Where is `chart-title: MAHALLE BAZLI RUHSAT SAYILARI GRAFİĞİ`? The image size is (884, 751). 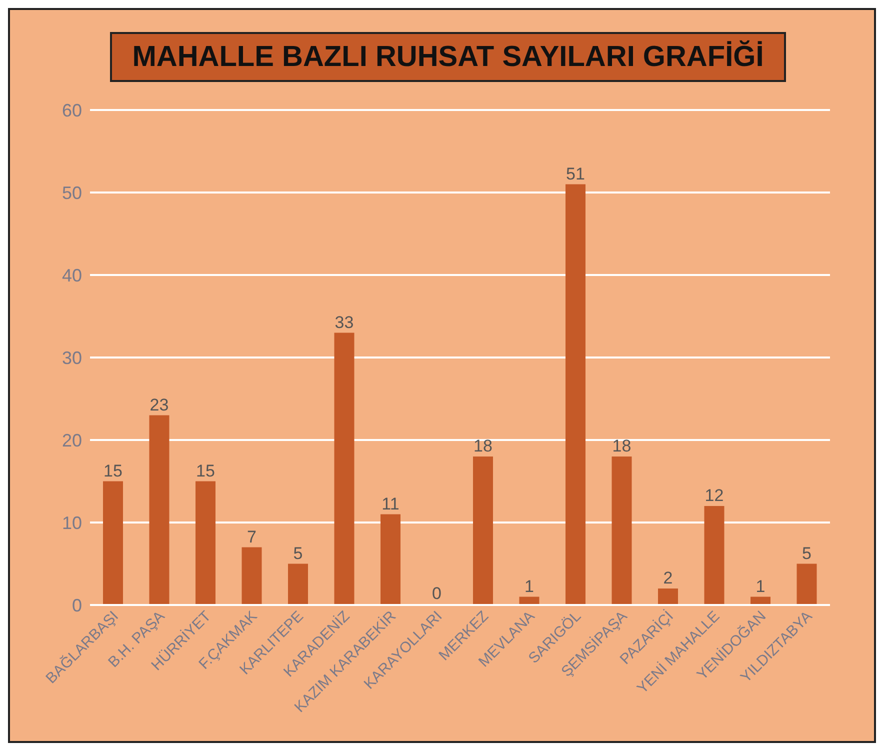
chart-title: MAHALLE BAZLI RUHSAT SAYILARI GRAFİĞİ is located at coordinates (448, 57).